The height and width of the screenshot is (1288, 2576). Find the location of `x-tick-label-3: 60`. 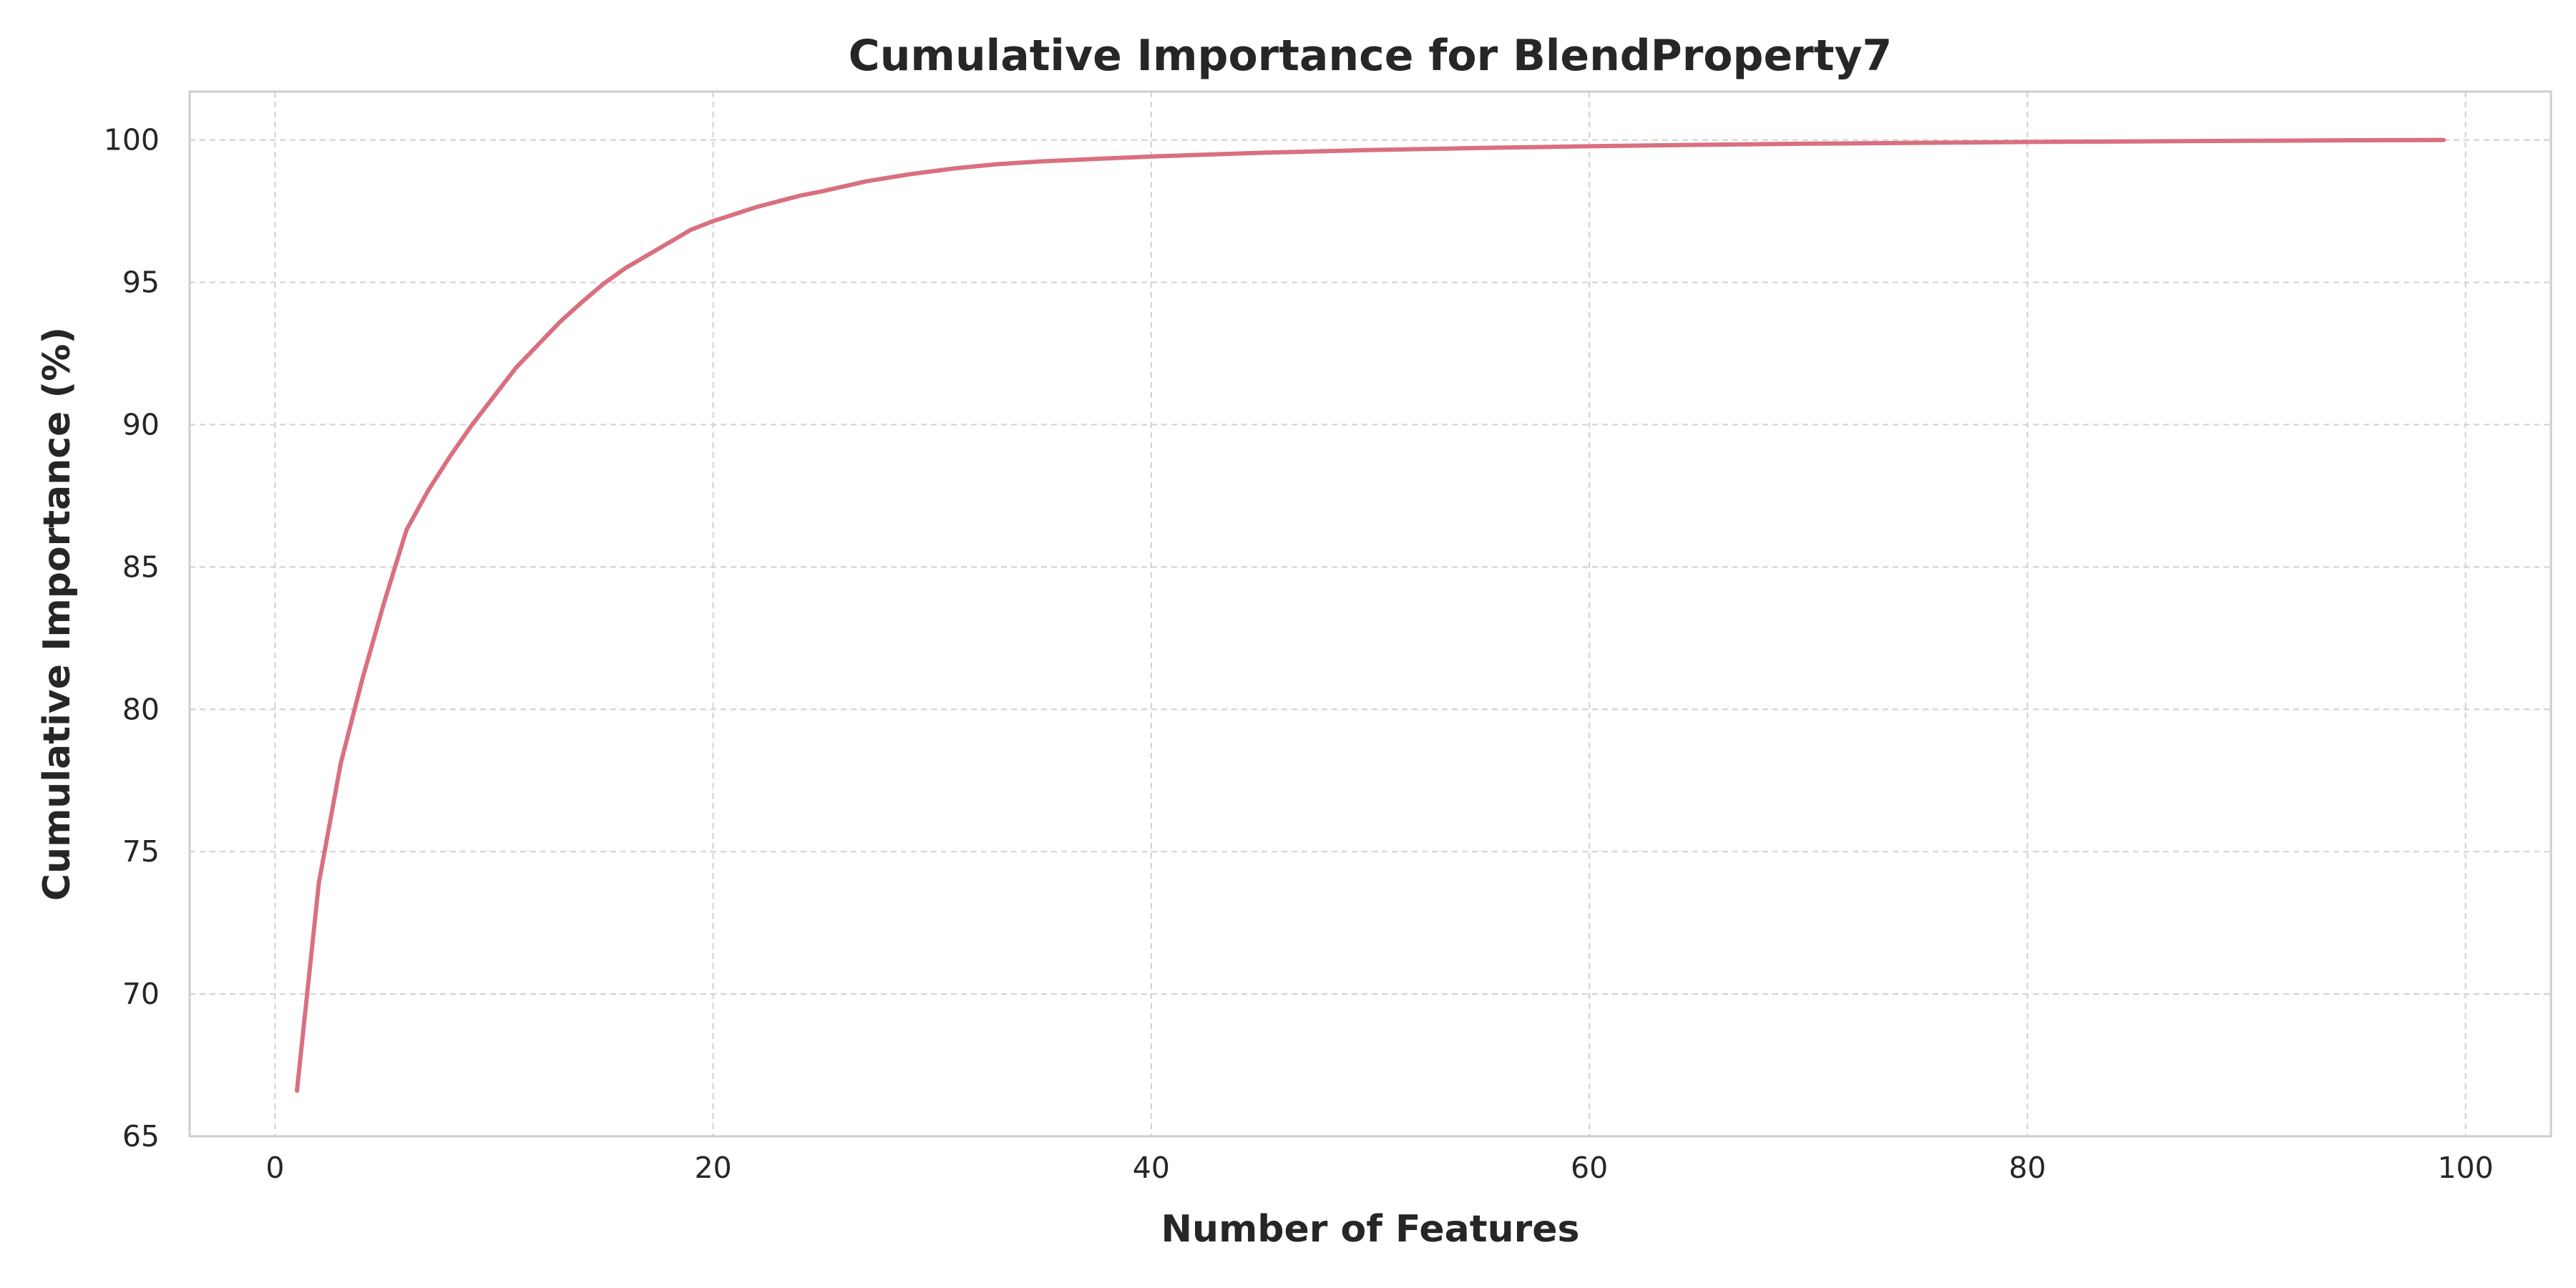

x-tick-label-3: 60 is located at coordinates (1589, 1168).